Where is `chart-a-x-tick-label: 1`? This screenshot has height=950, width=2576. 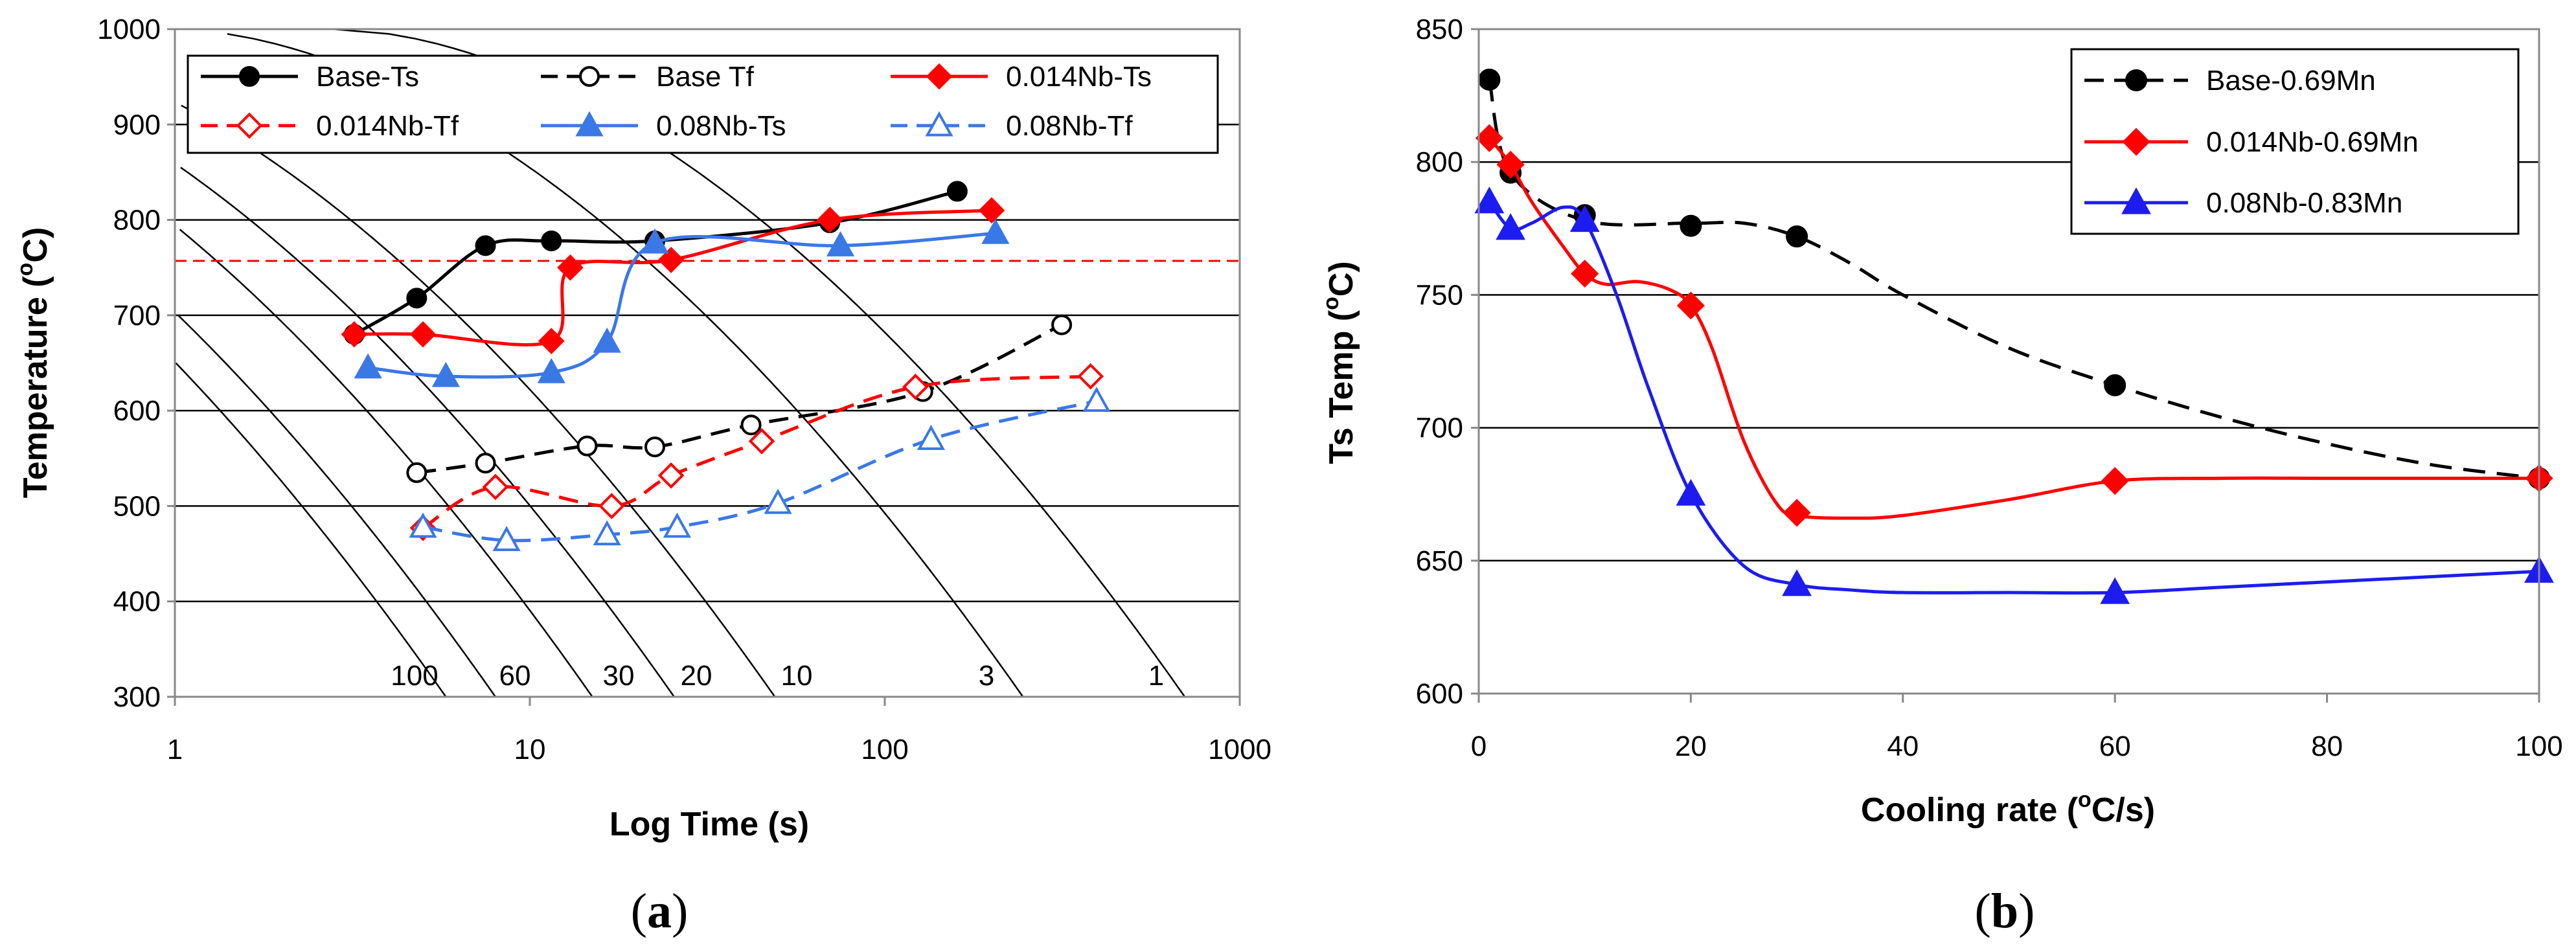
chart-a-x-tick-label: 1 is located at coordinates (175, 750).